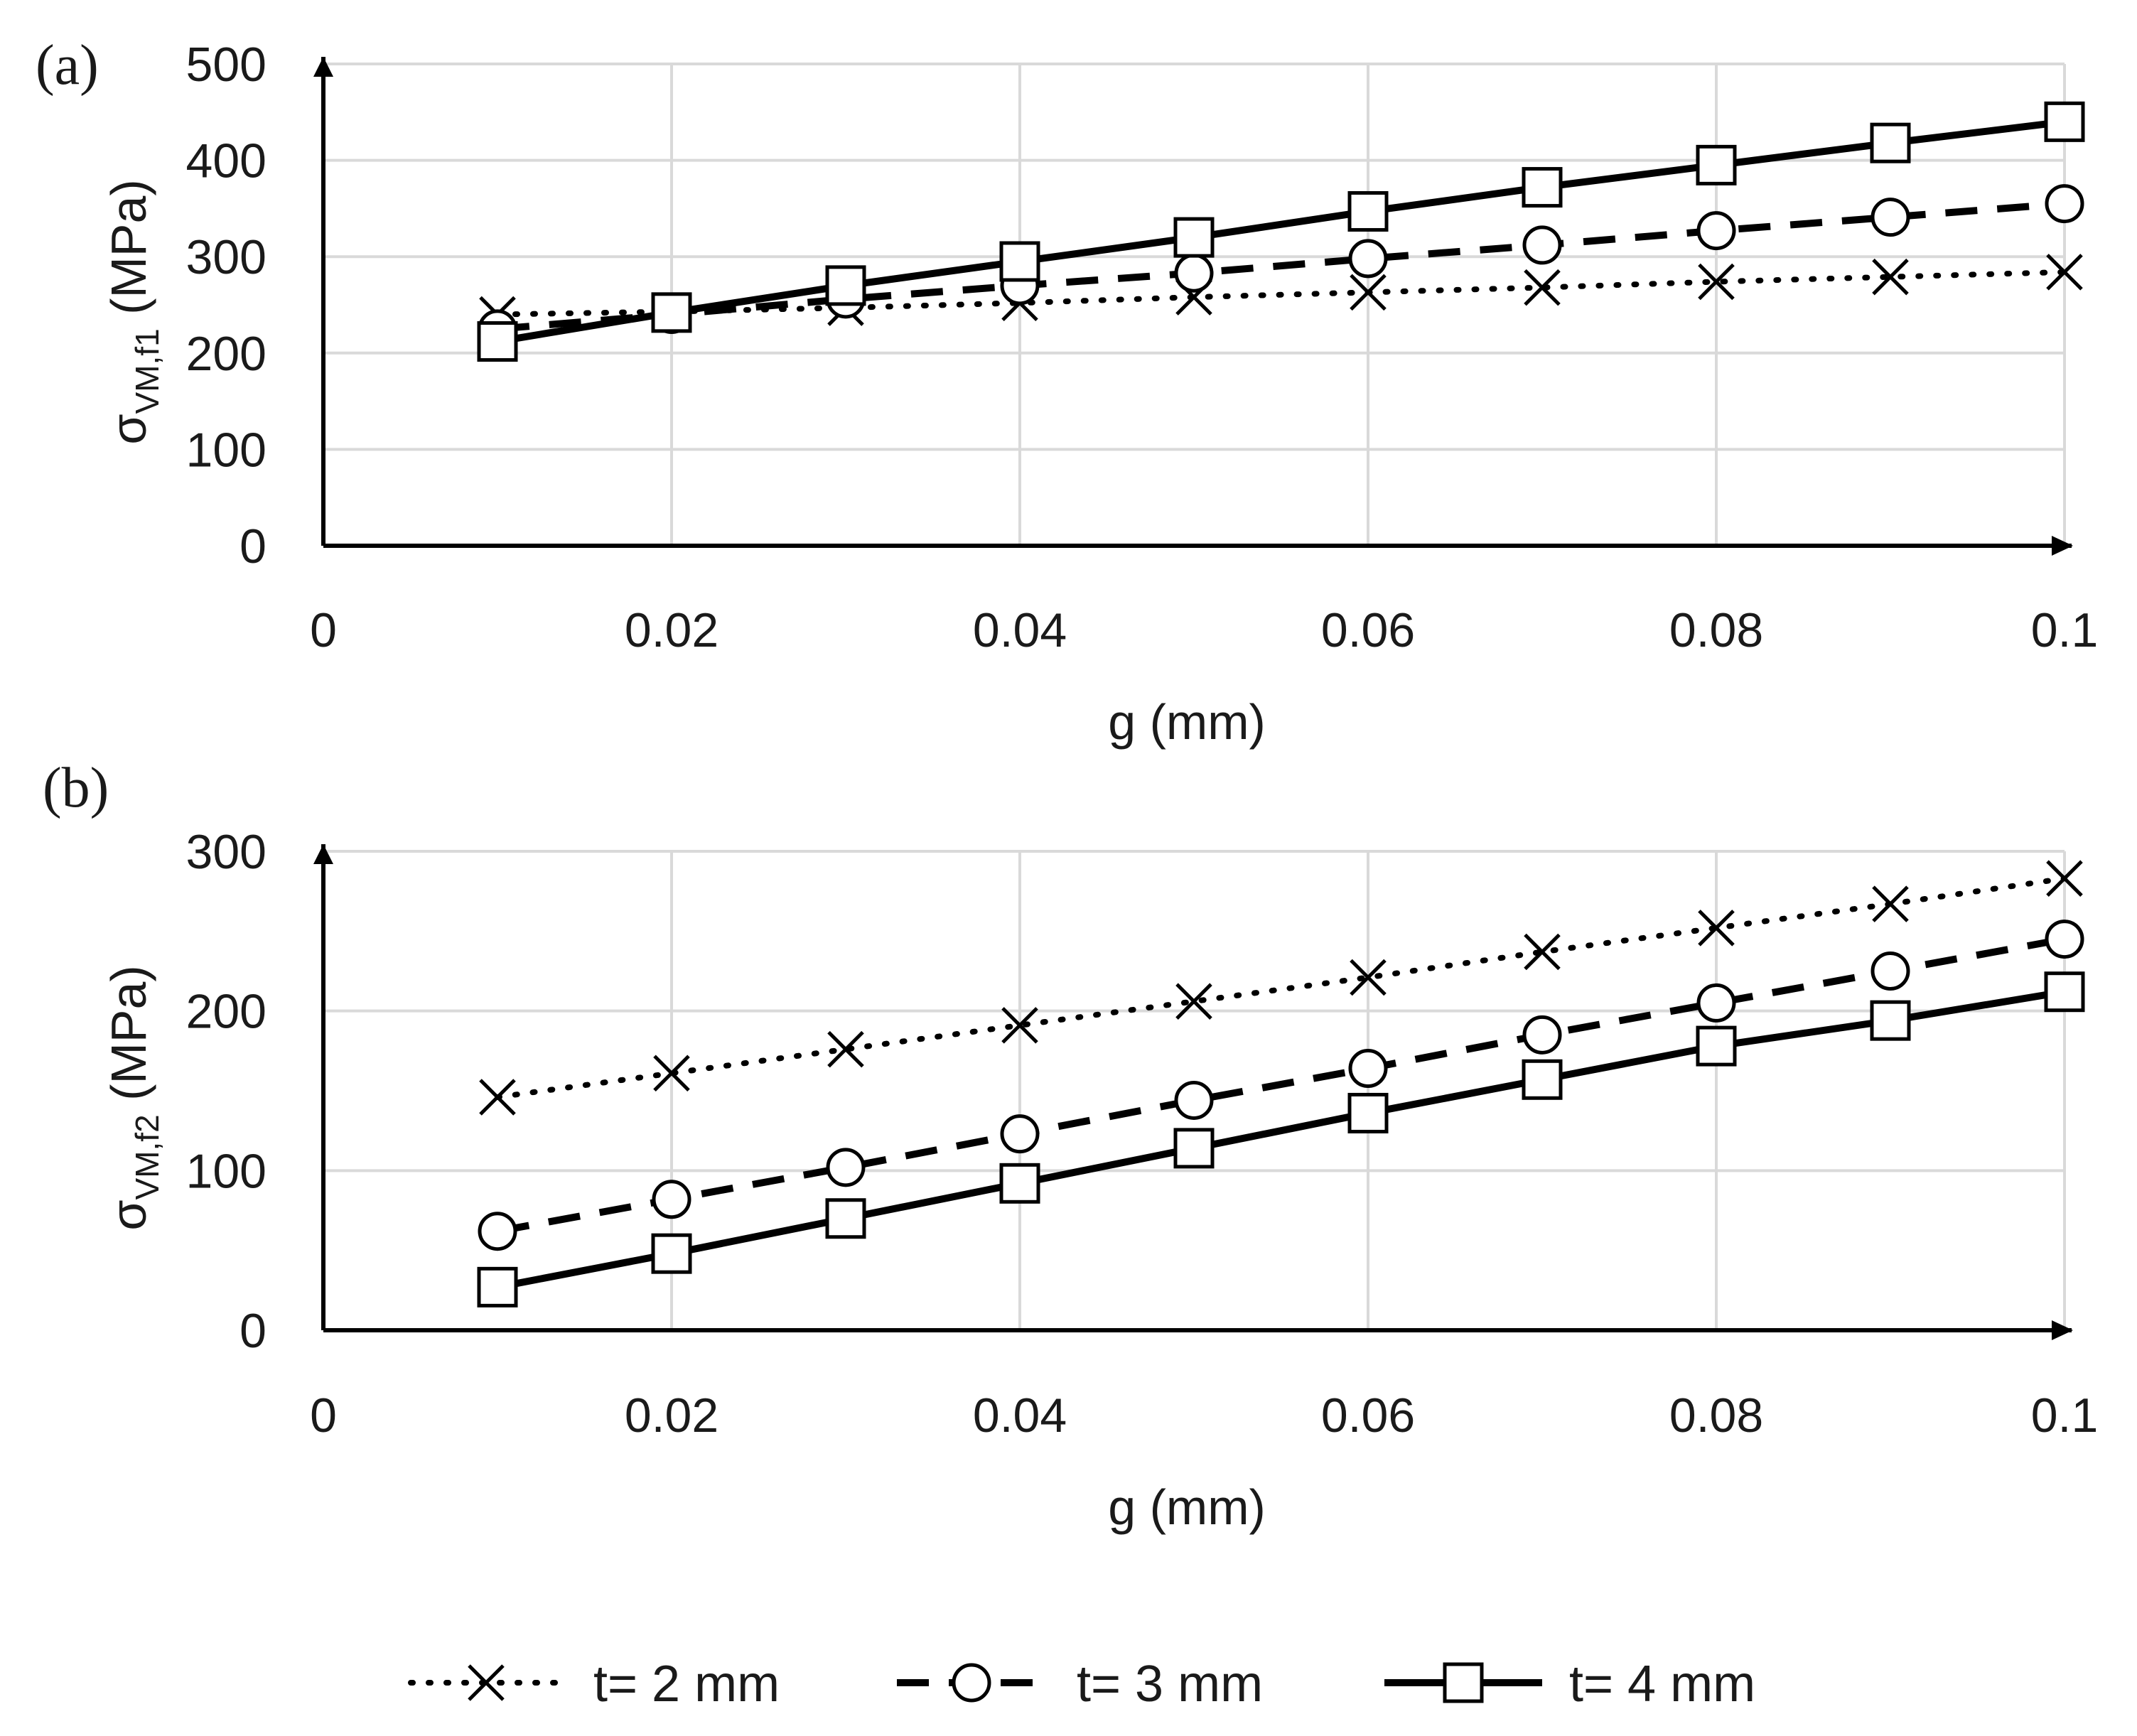 The width and height of the screenshot is (2137, 1736). Describe the element at coordinates (972, 1683) in the screenshot. I see `legend-marker-circle` at that location.